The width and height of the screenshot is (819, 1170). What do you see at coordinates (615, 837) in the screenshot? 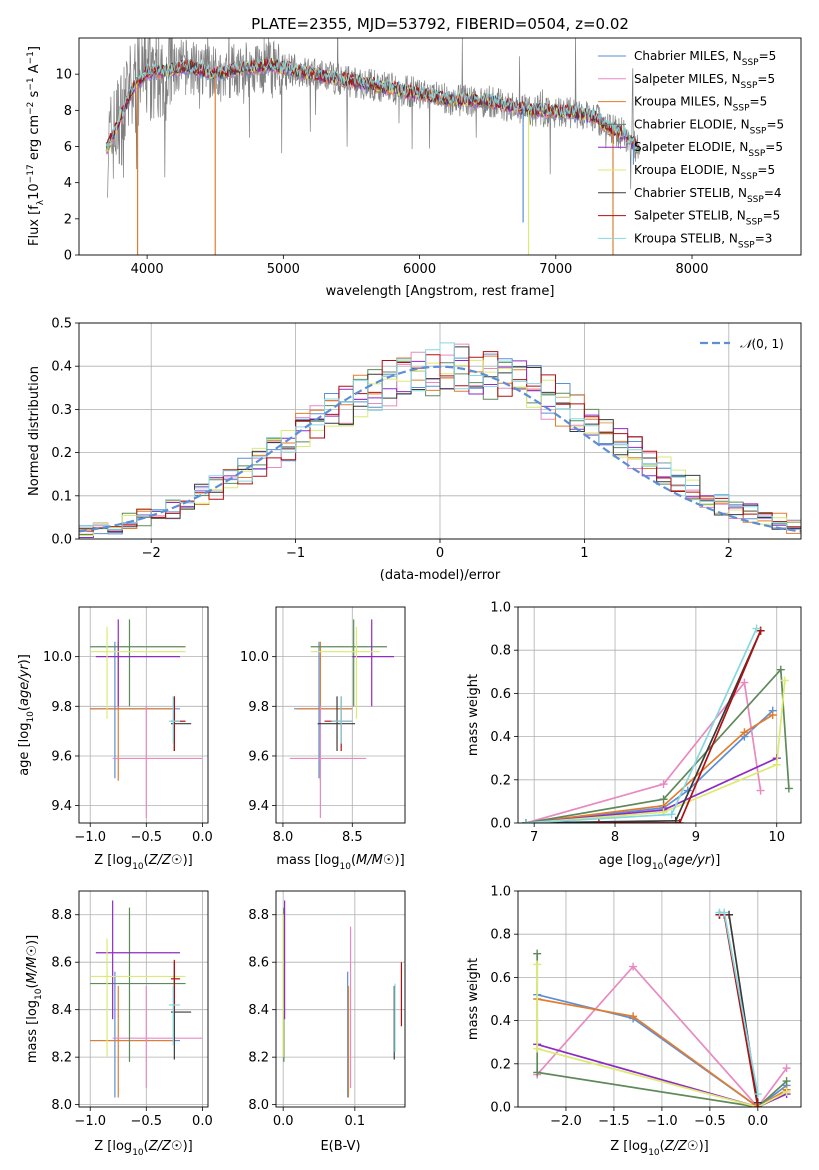
I see `x-tick-label: 8` at bounding box center [615, 837].